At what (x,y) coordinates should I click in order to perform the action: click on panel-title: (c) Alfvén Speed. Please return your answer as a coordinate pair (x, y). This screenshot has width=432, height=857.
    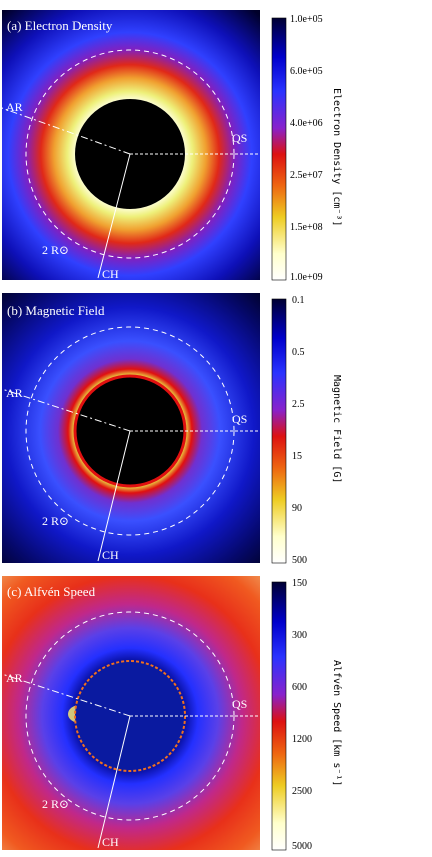
    Looking at the image, I should click on (51, 591).